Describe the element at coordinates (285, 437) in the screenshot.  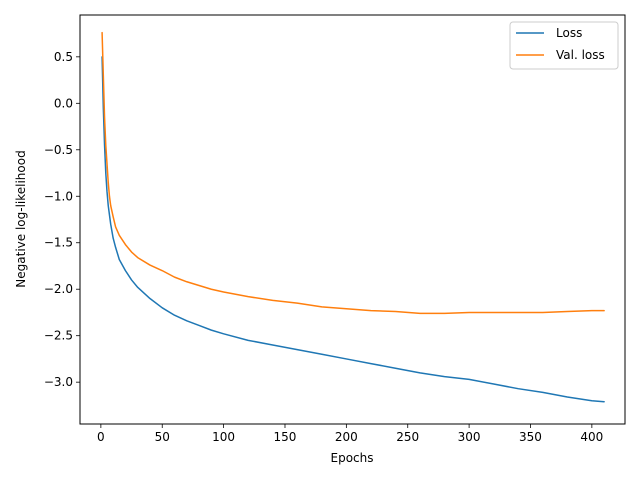
I see `x-tick-label: 150` at that location.